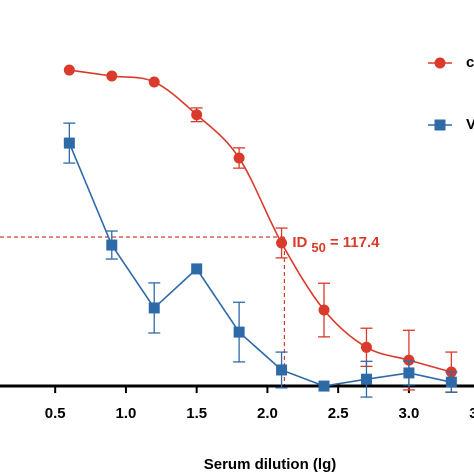 The width and height of the screenshot is (474, 474). What do you see at coordinates (55, 413) in the screenshot?
I see `x-tick-label: 0.5` at bounding box center [55, 413].